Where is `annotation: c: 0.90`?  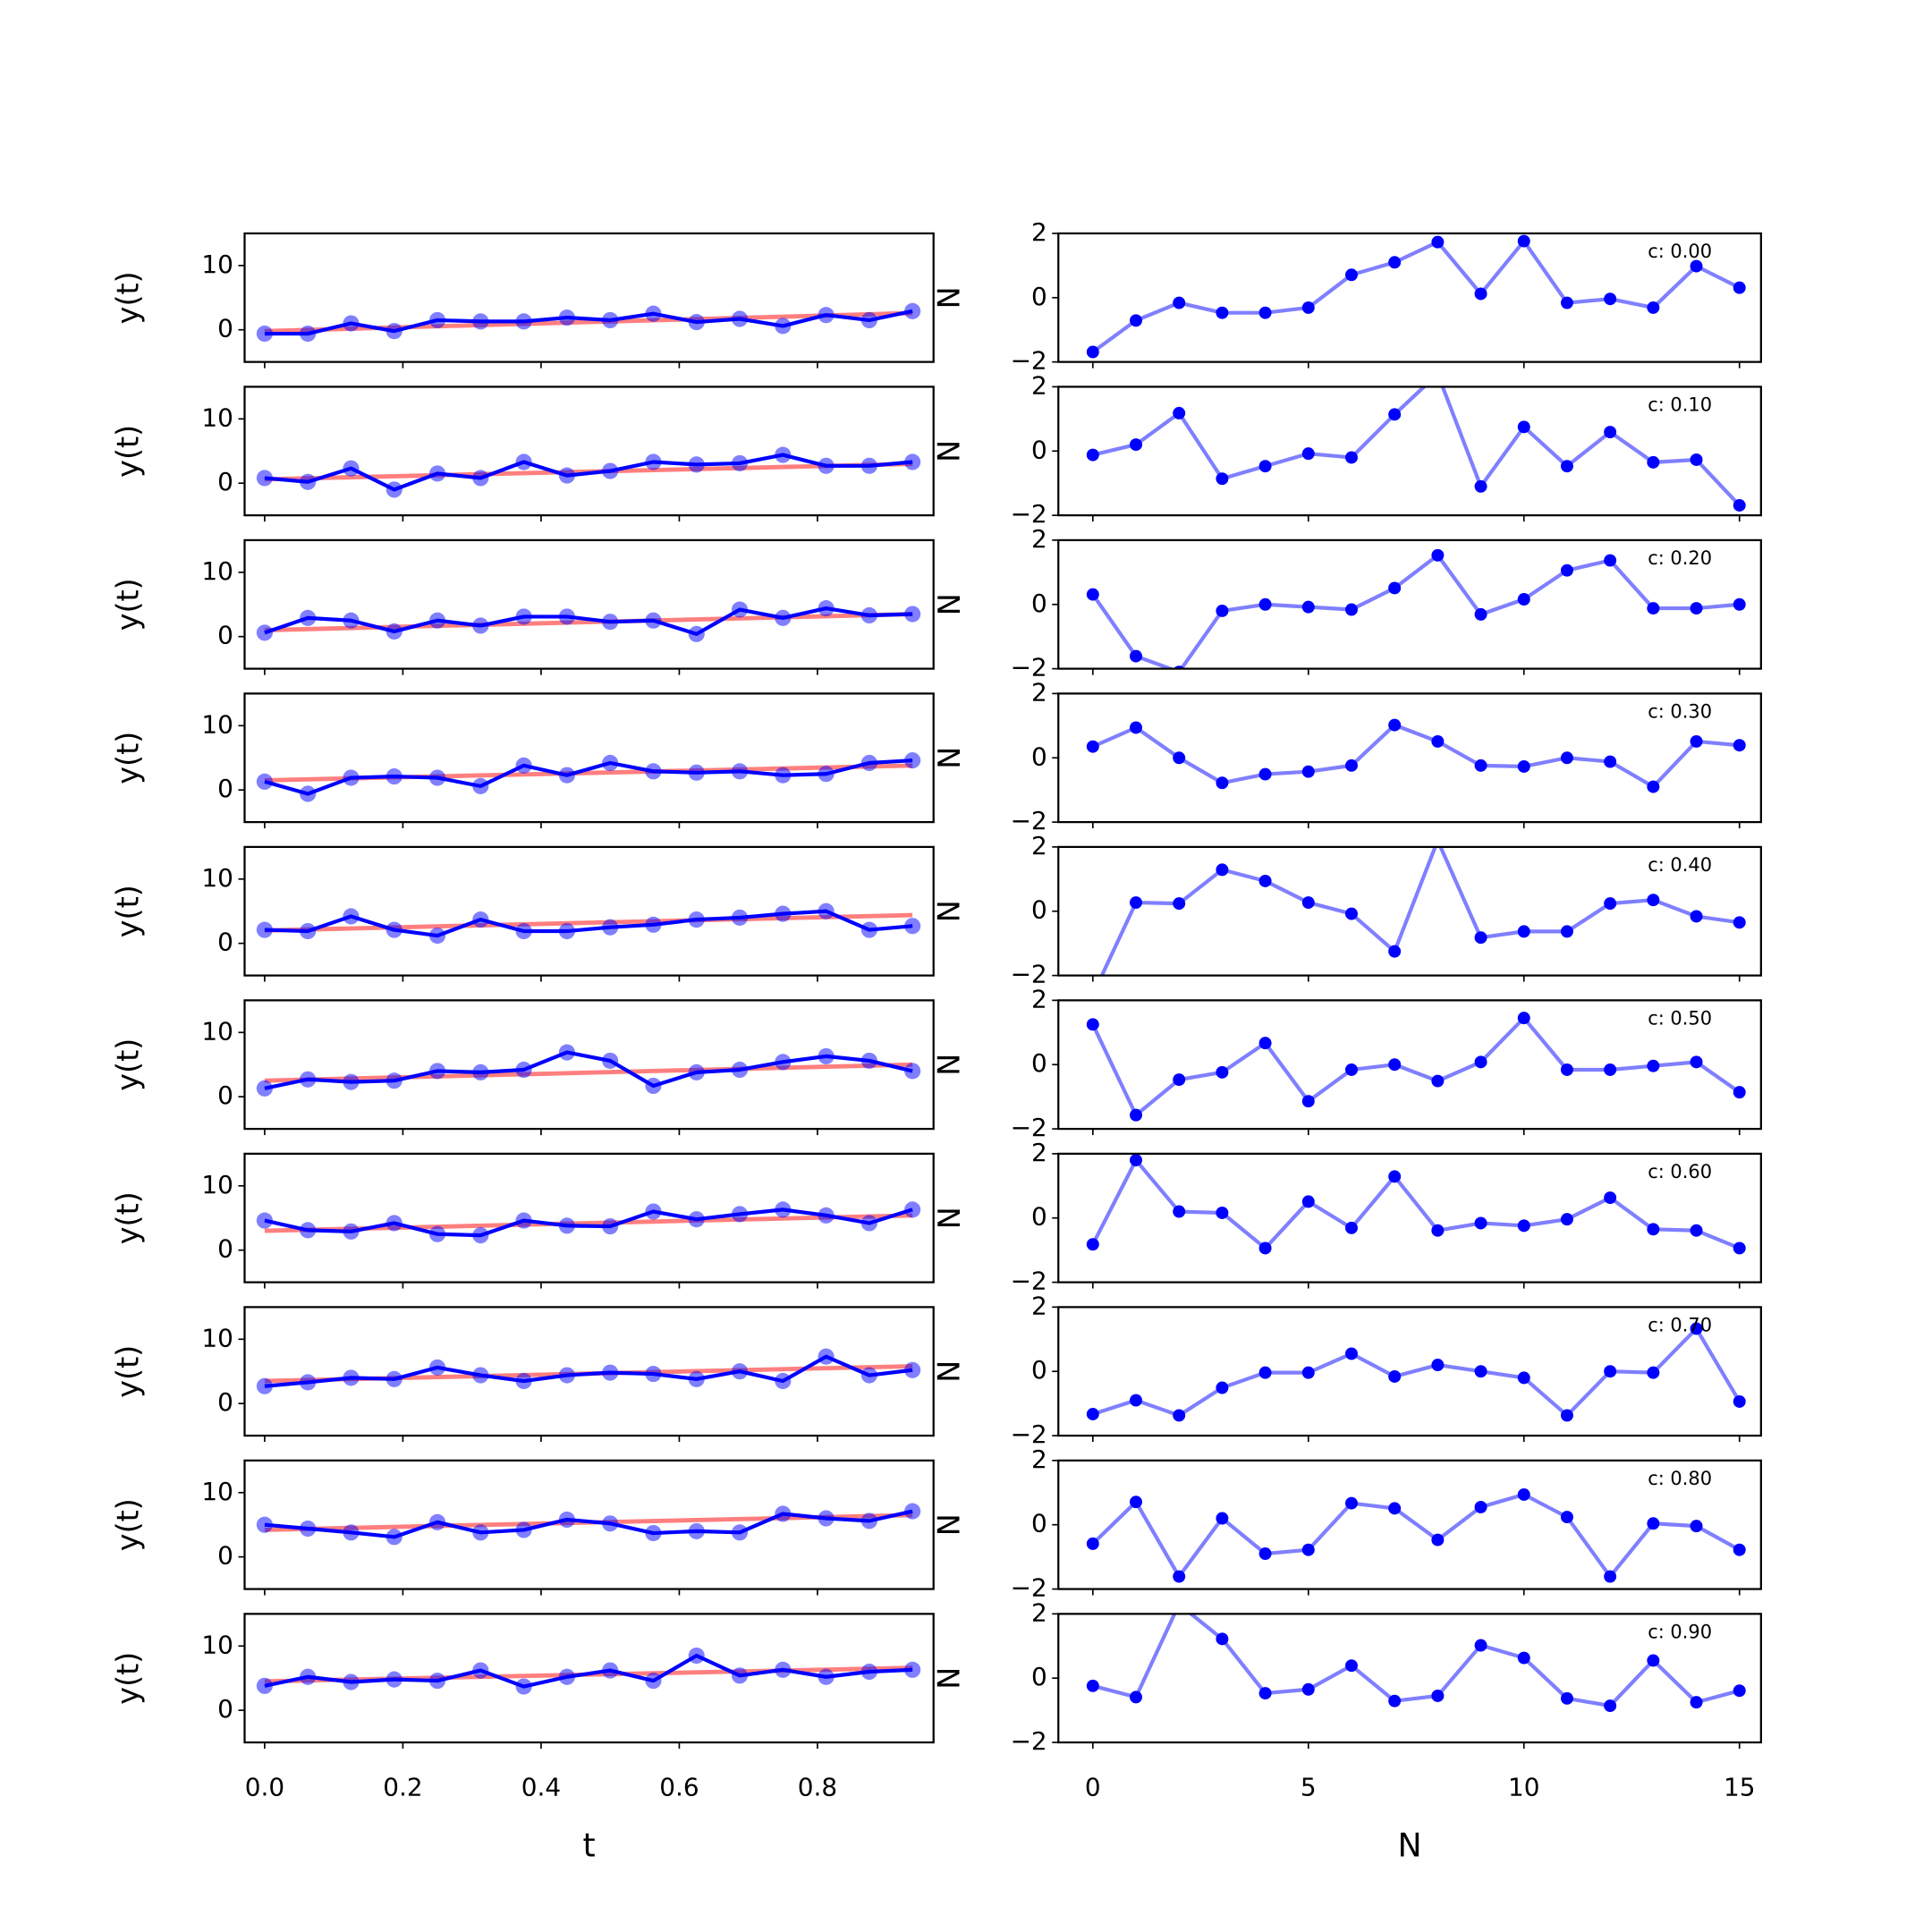 annotation: c: 0.90 is located at coordinates (1680, 1631).